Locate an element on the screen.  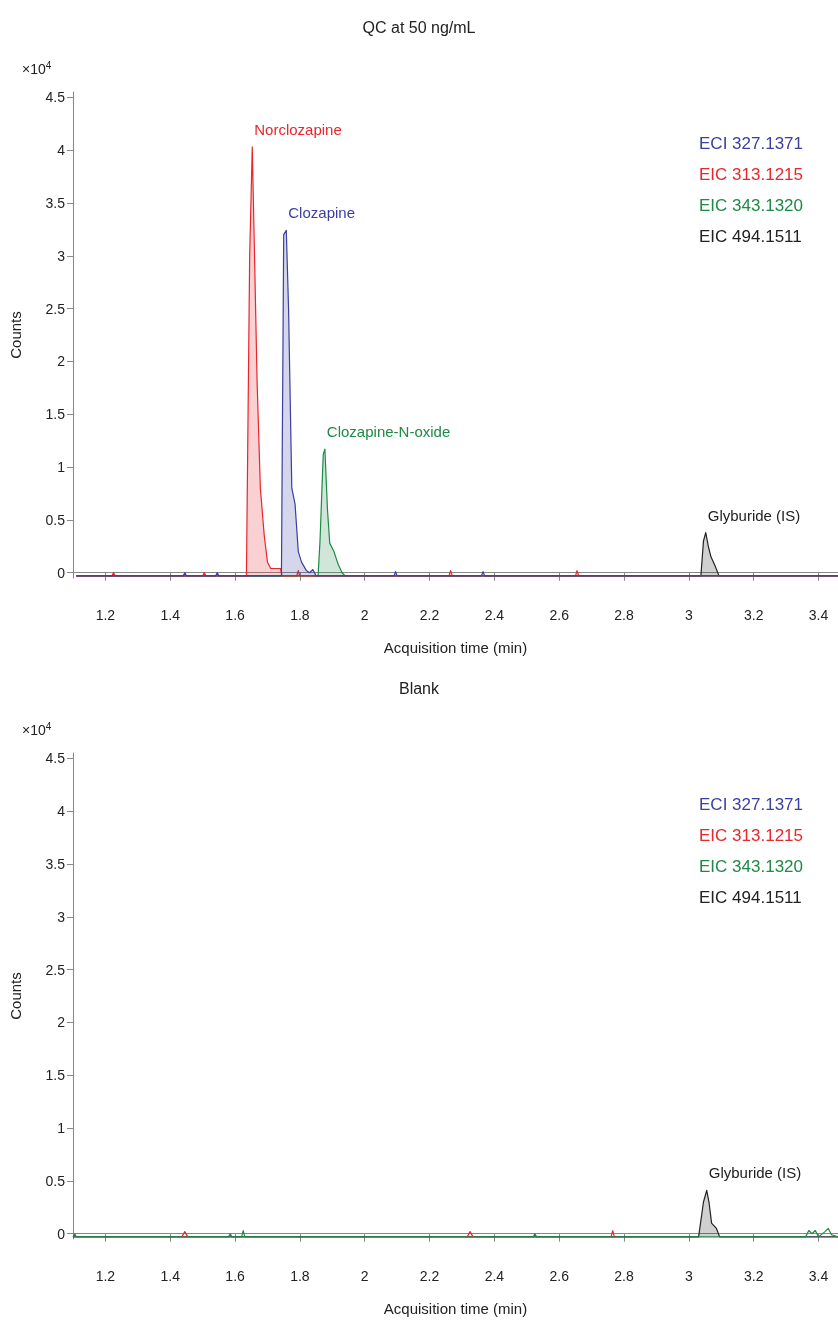
annotation: Clozapine-N-oxide is located at coordinates (388, 432).